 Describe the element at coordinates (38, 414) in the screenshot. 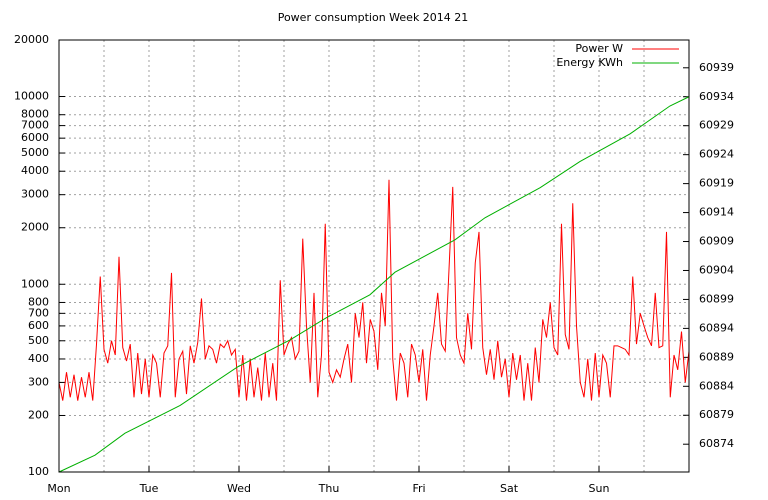

I see `y-tick-label: 200` at that location.